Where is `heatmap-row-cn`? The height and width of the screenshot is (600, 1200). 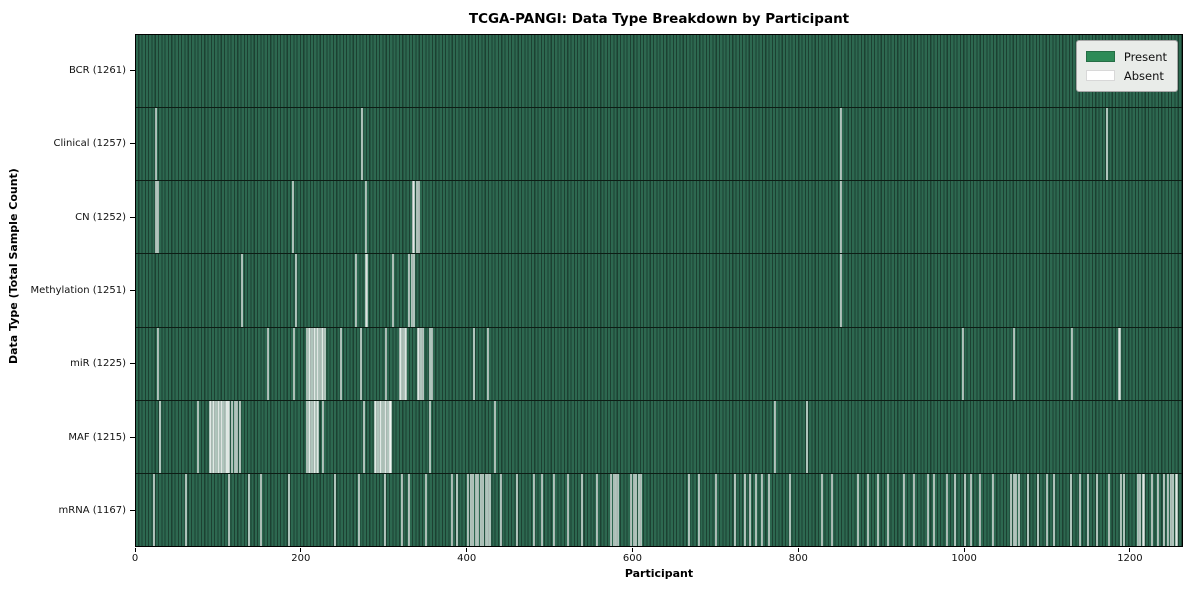 heatmap-row-cn is located at coordinates (659, 218).